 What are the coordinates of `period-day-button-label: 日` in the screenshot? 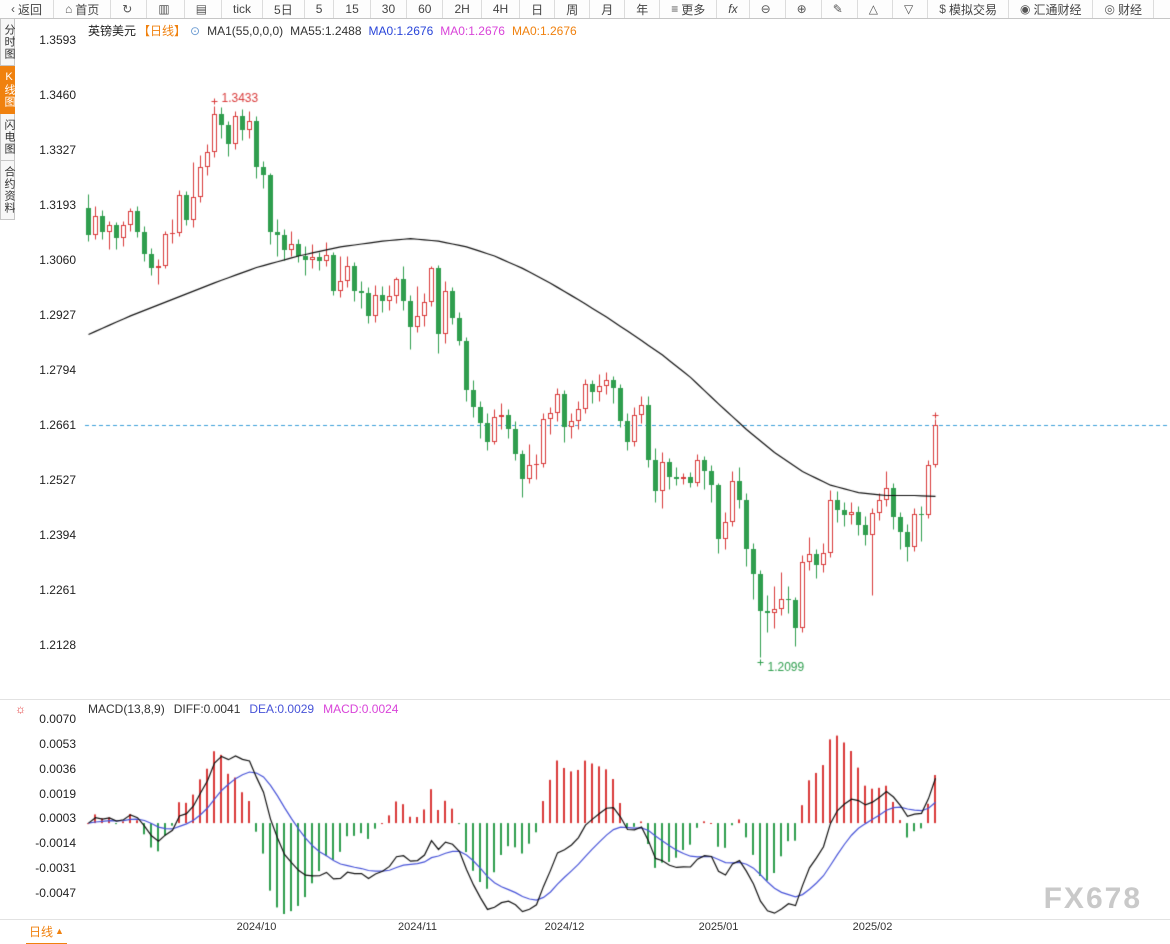 It's located at (537, 9).